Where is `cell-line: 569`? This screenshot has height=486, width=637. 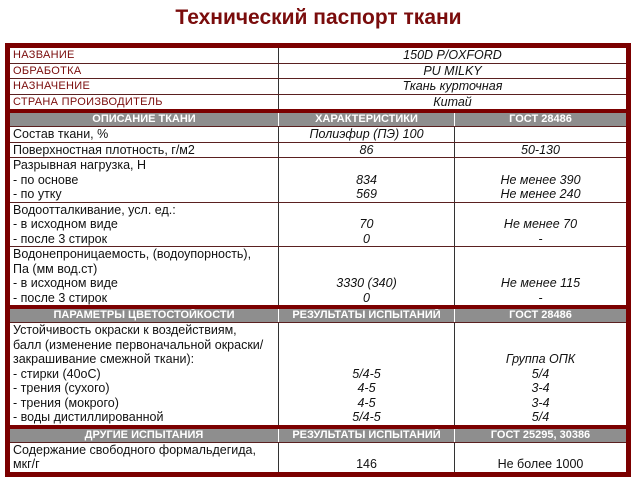
cell-line: 569 is located at coordinates (366, 194).